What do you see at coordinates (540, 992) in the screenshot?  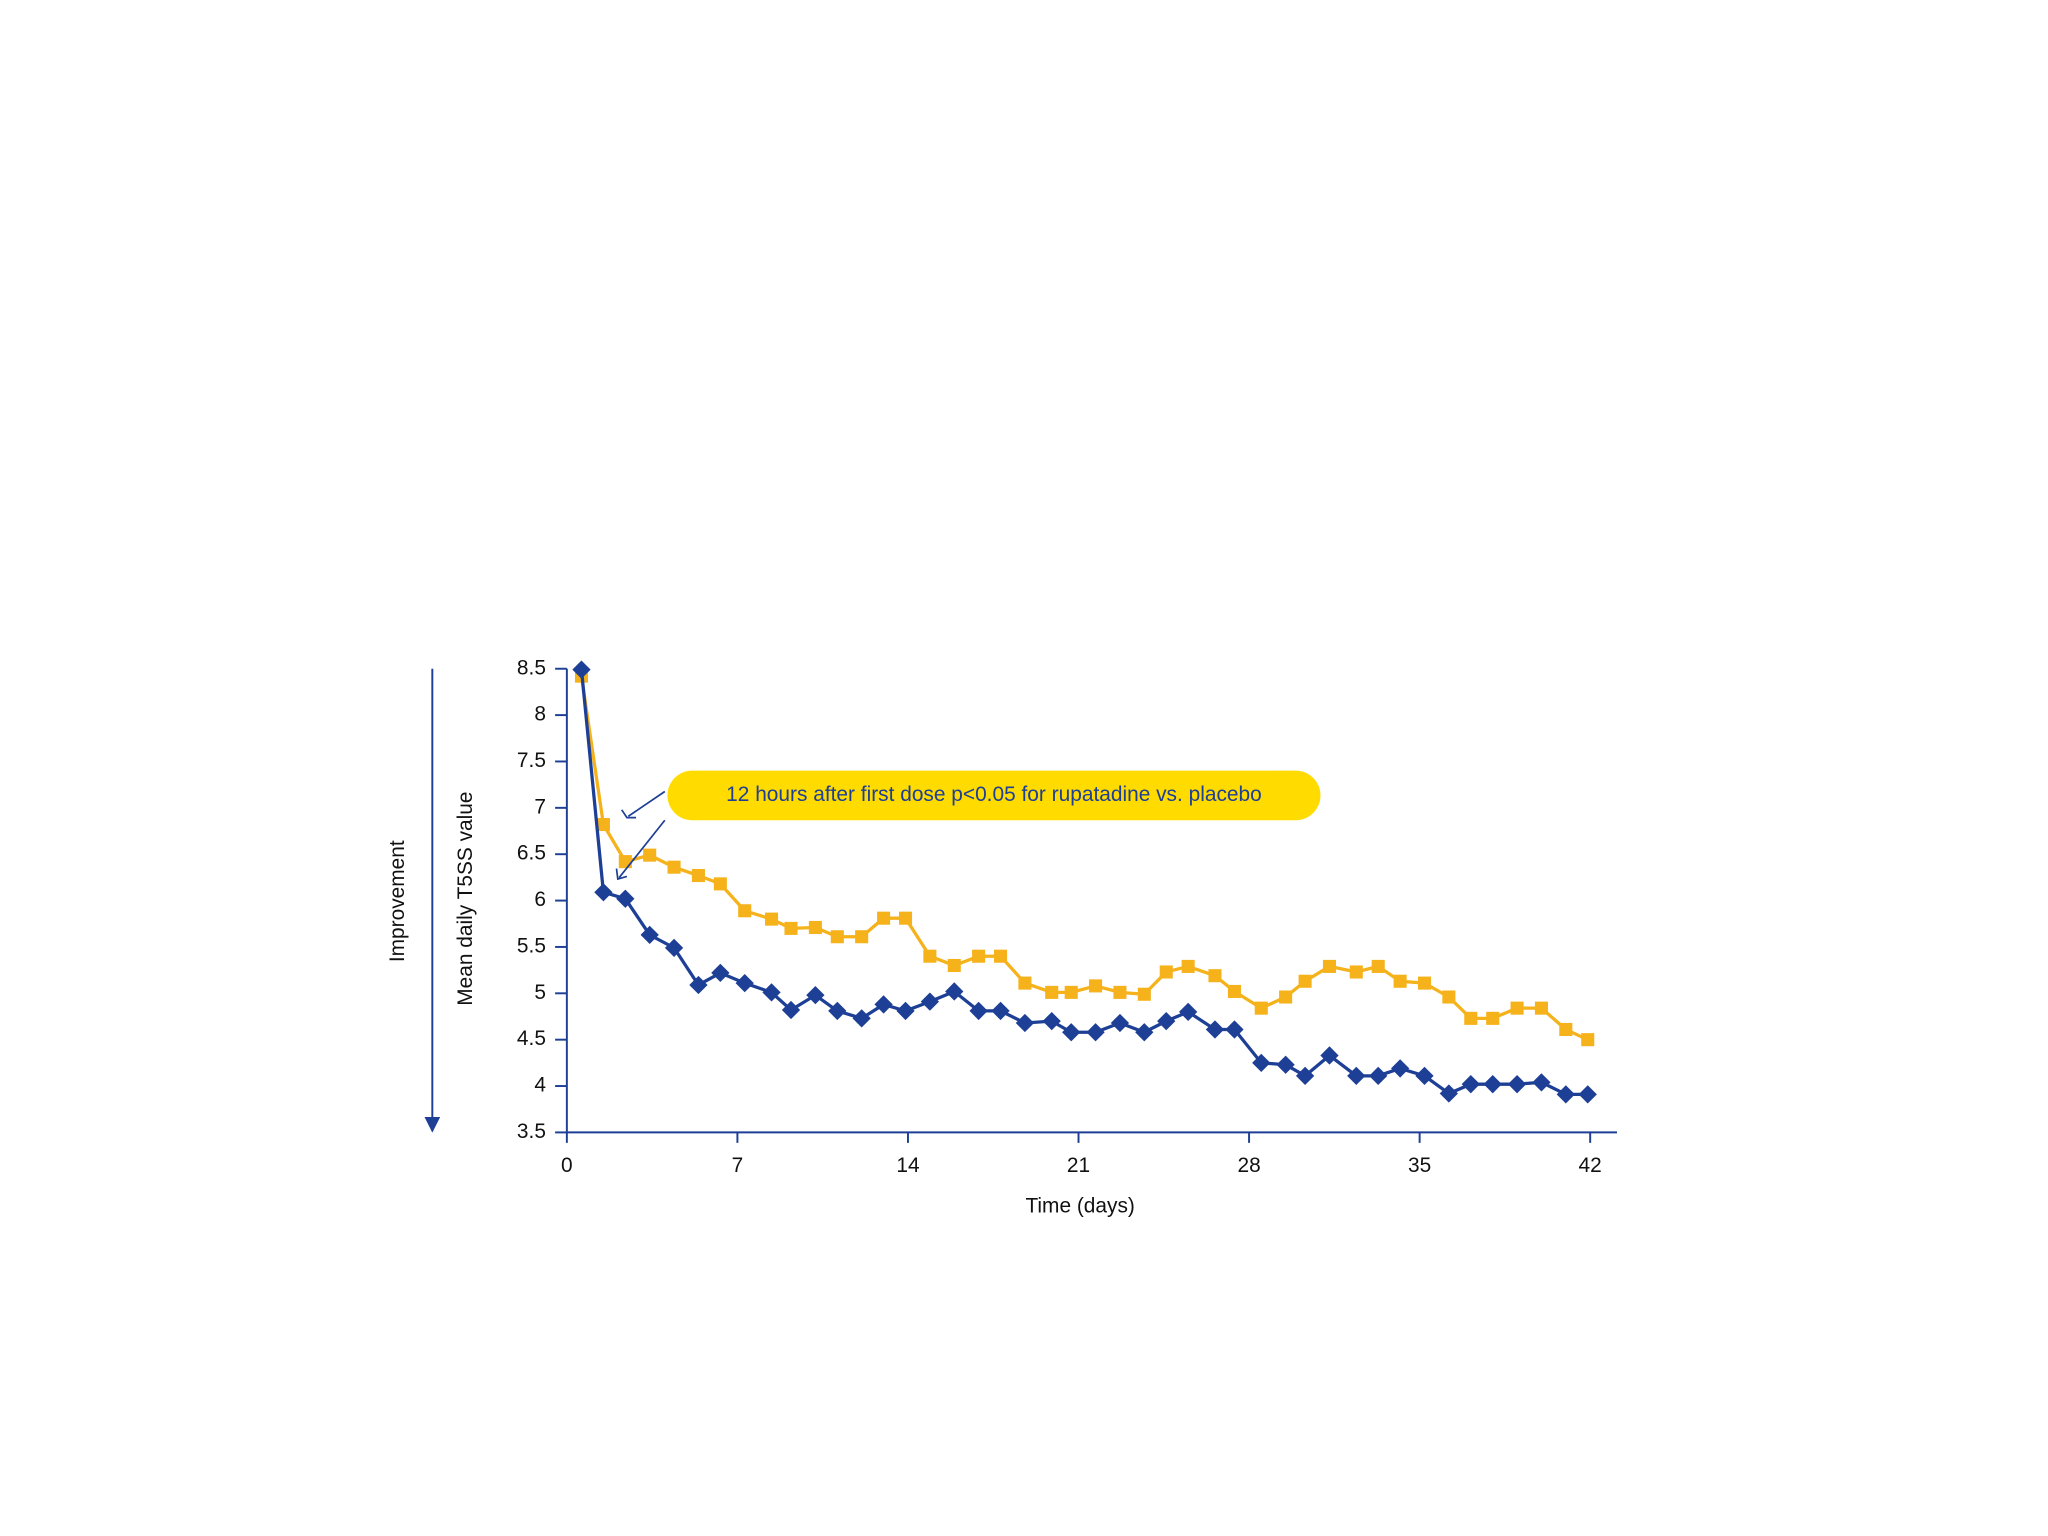 I see `y-tick-label: 5` at bounding box center [540, 992].